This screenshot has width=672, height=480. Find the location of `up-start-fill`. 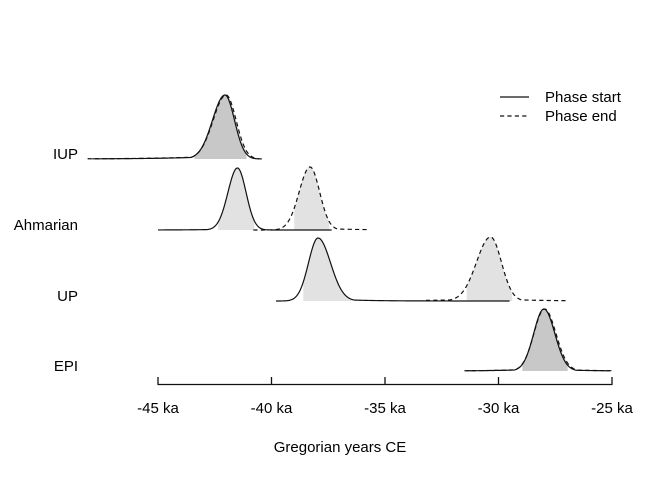

up-start-fill is located at coordinates (328, 269).